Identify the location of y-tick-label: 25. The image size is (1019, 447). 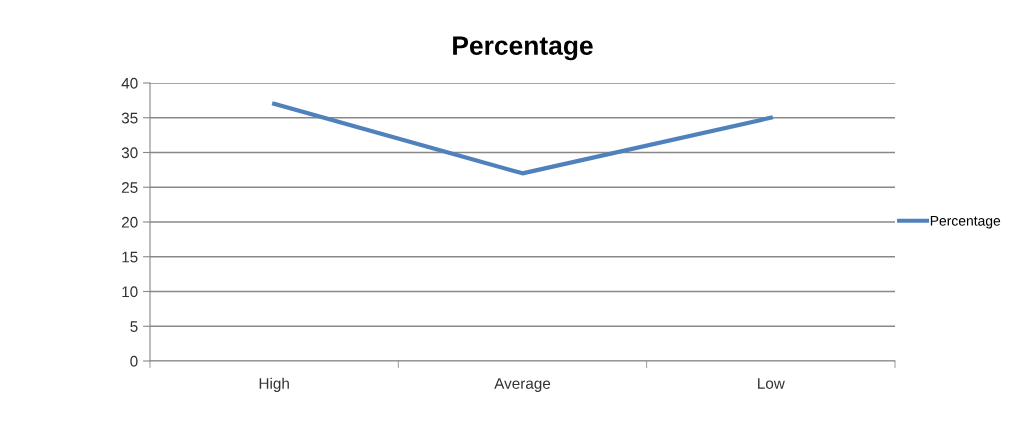
(129, 187).